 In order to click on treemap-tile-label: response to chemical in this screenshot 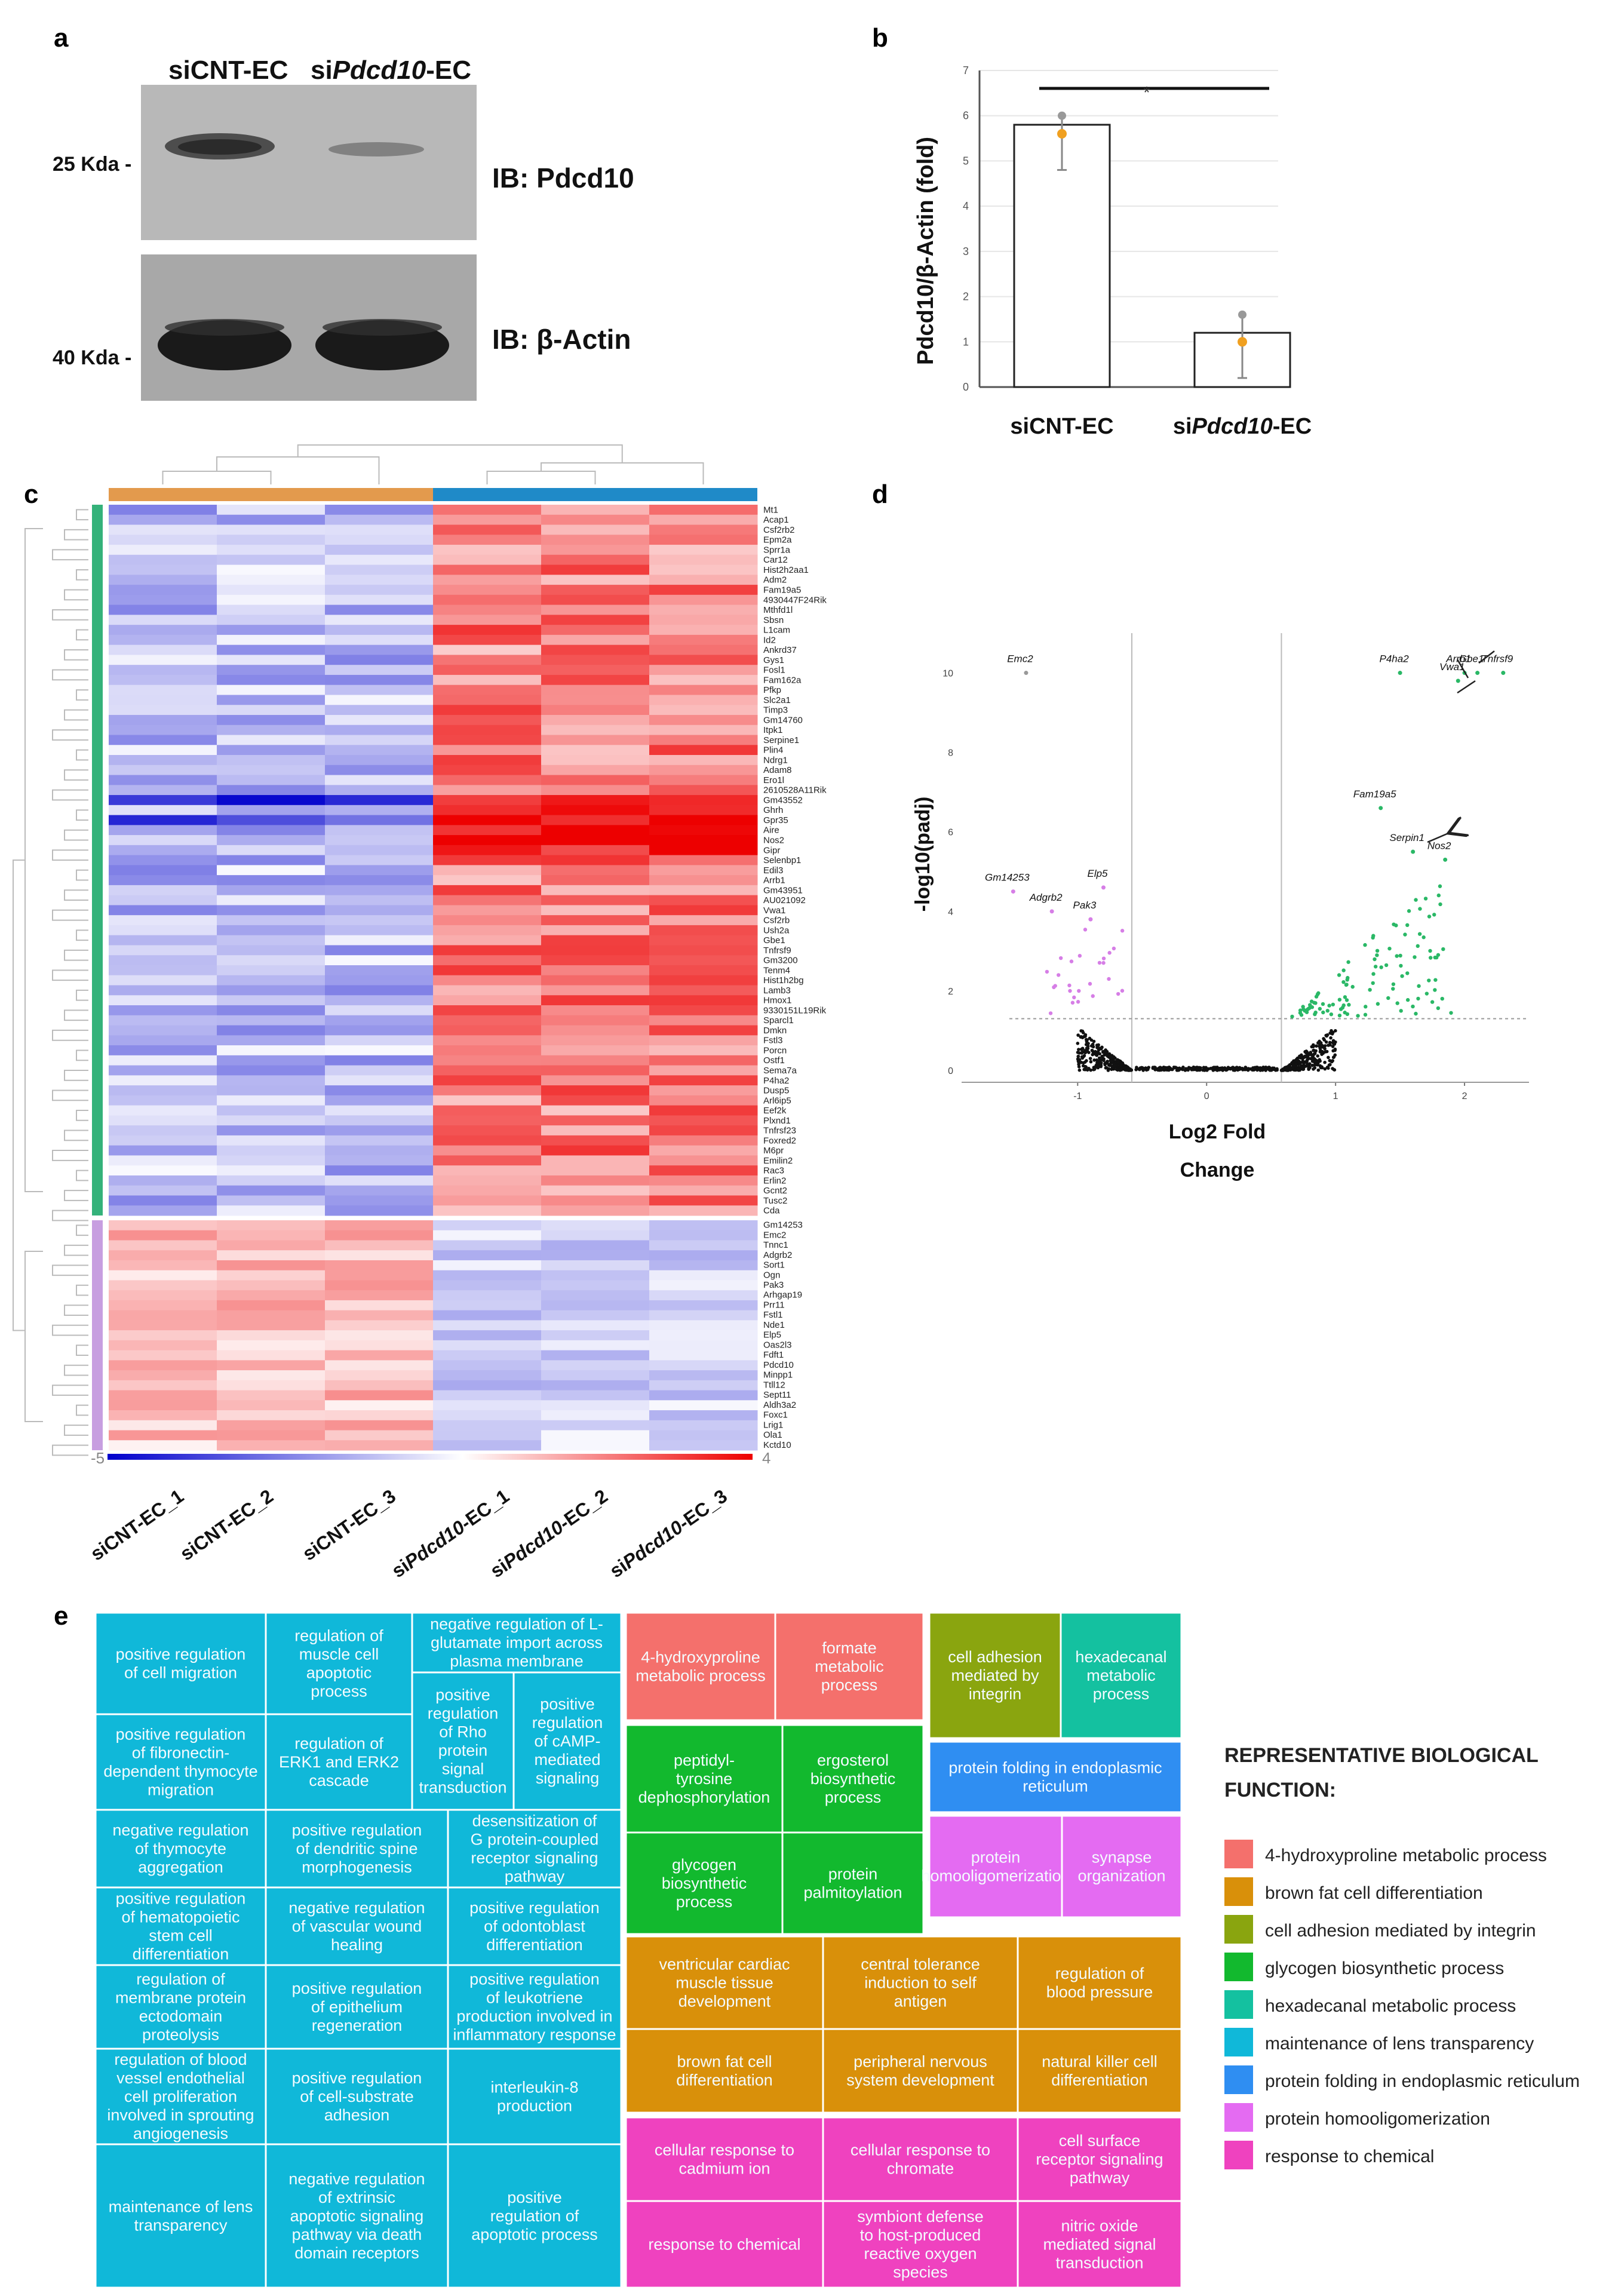, I will do `click(724, 2245)`.